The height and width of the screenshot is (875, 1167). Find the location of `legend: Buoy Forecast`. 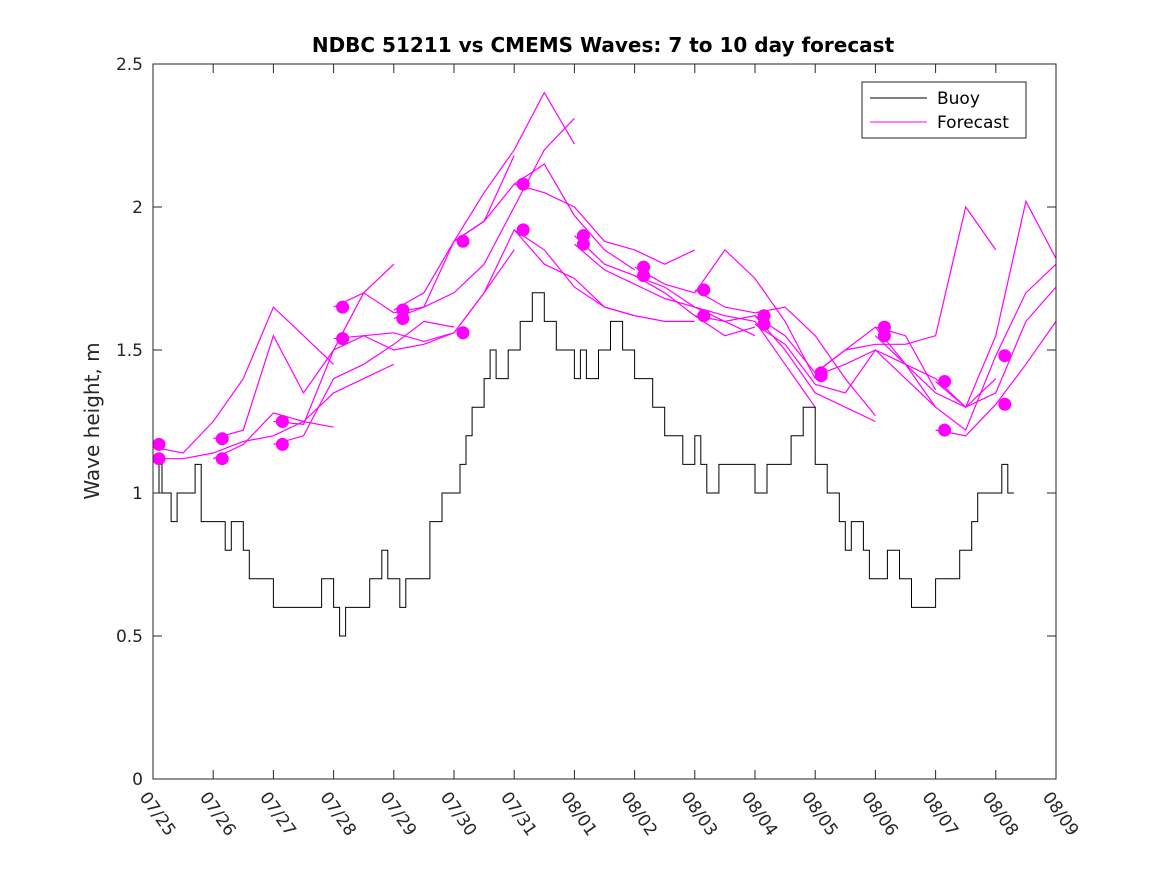

legend: Buoy Forecast is located at coordinates (944, 110).